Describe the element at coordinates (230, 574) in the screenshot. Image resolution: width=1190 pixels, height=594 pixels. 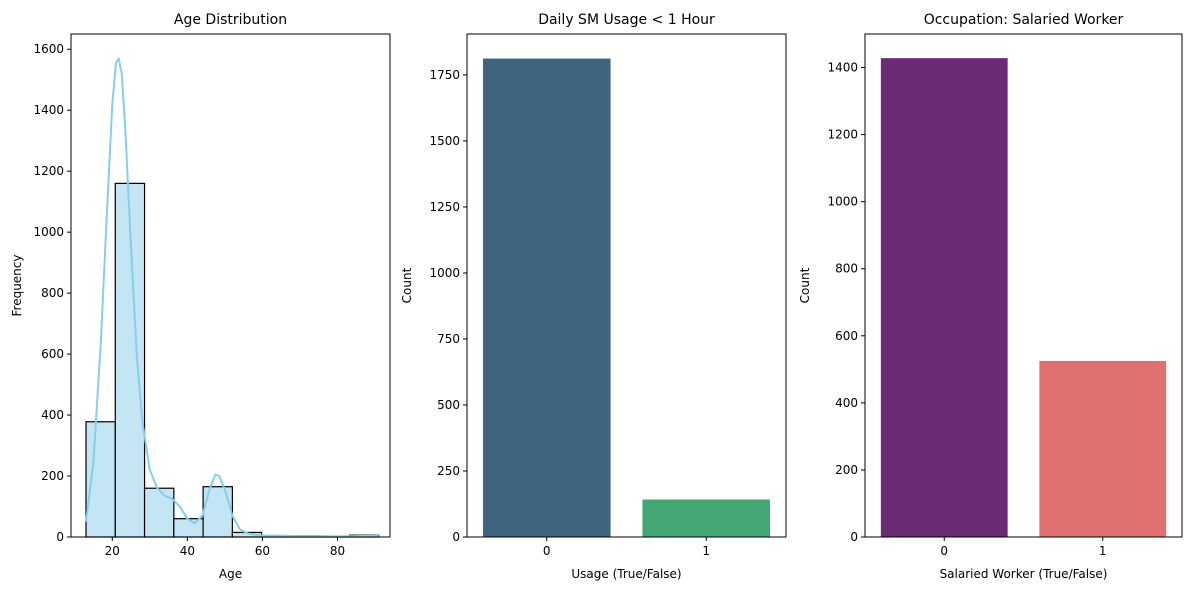
I see `x-axis-label: Age` at that location.